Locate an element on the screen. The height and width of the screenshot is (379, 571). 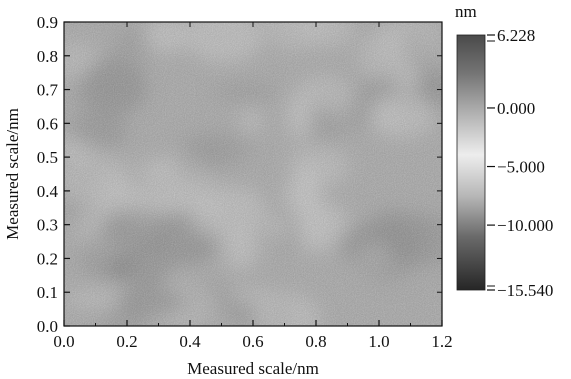
x-tick-label: 0.0 is located at coordinates (63, 341).